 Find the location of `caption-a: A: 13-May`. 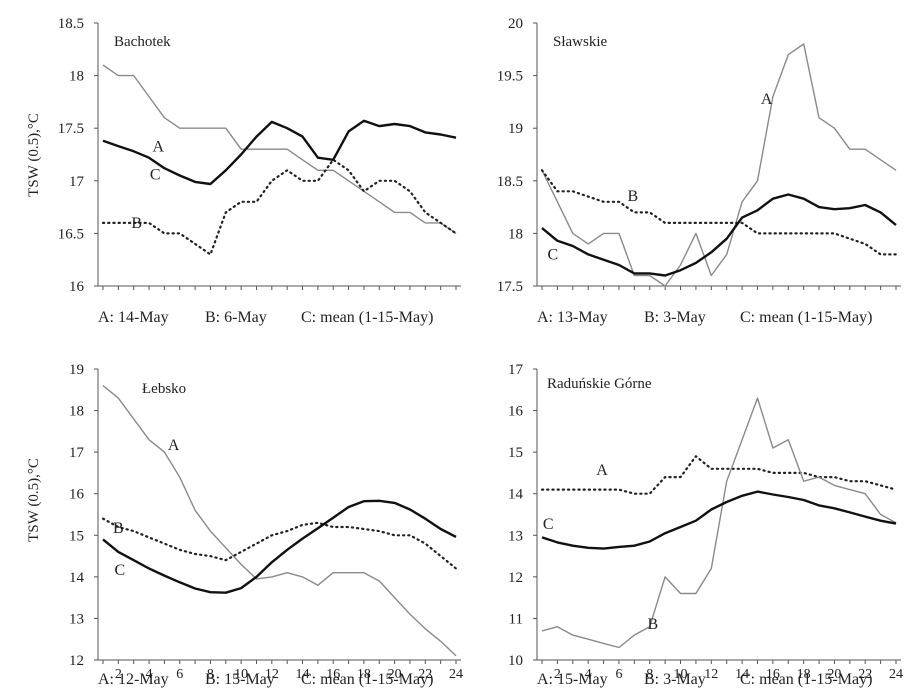

caption-a: A: 13-May is located at coordinates (572, 317).